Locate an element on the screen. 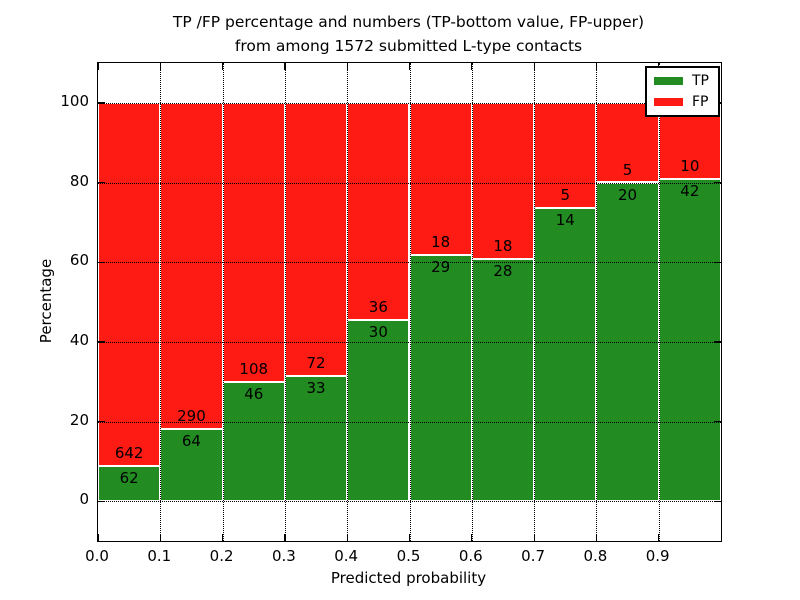 The height and width of the screenshot is (600, 800). legend-entry-fp: FP is located at coordinates (682, 102).